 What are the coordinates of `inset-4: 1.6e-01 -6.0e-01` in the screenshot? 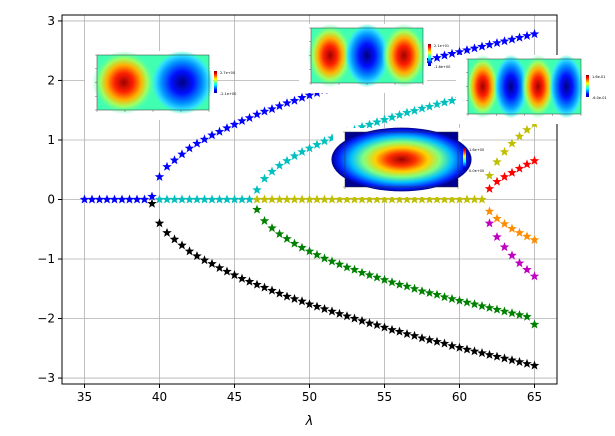 It's located at (531, 89).